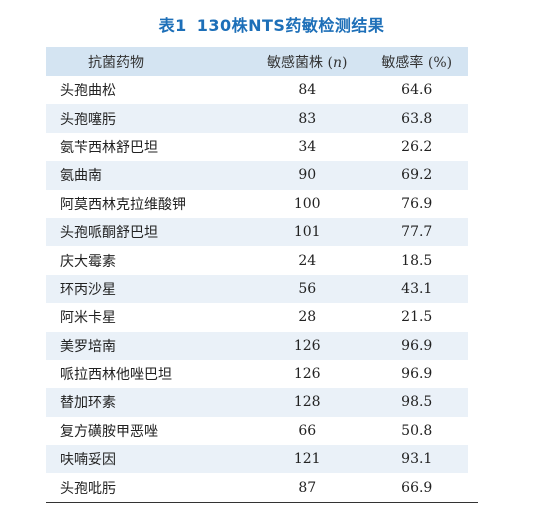 This screenshot has height=521, width=543. What do you see at coordinates (417, 317) in the screenshot?
I see `cell-rate: 21.5` at bounding box center [417, 317].